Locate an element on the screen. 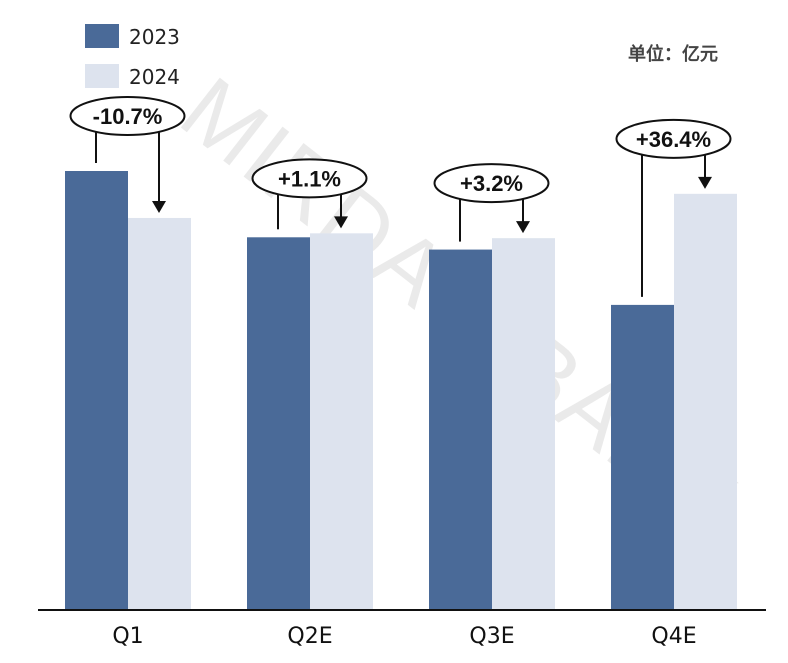 This screenshot has width=788, height=663. change-arrowhead-q3e is located at coordinates (523, 227).